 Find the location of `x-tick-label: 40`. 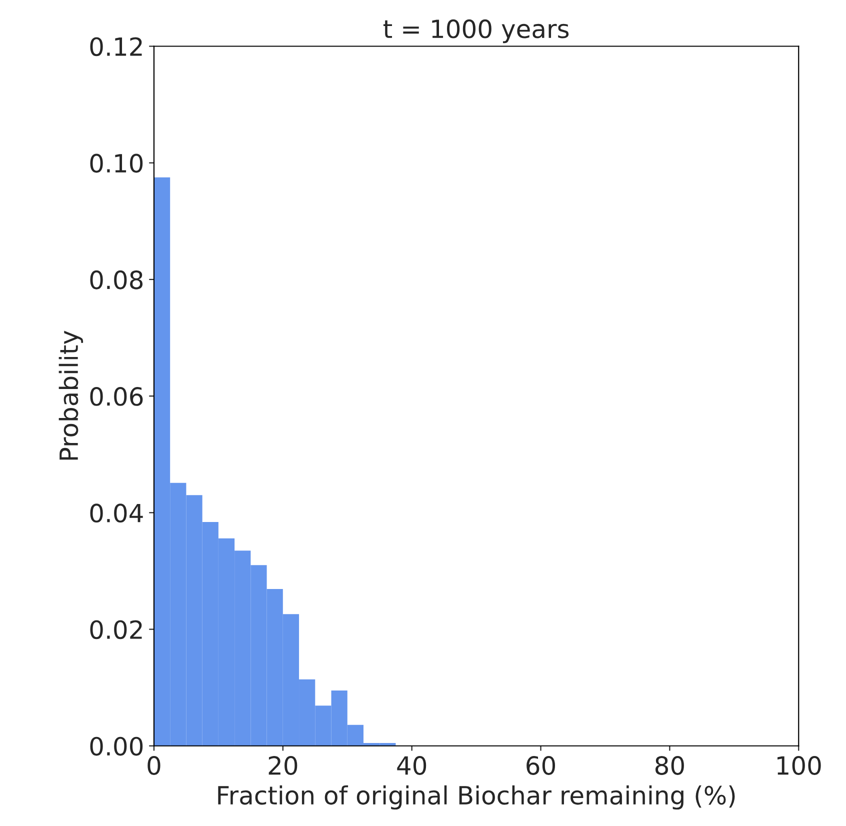

x-tick-label: 40 is located at coordinates (411, 765).